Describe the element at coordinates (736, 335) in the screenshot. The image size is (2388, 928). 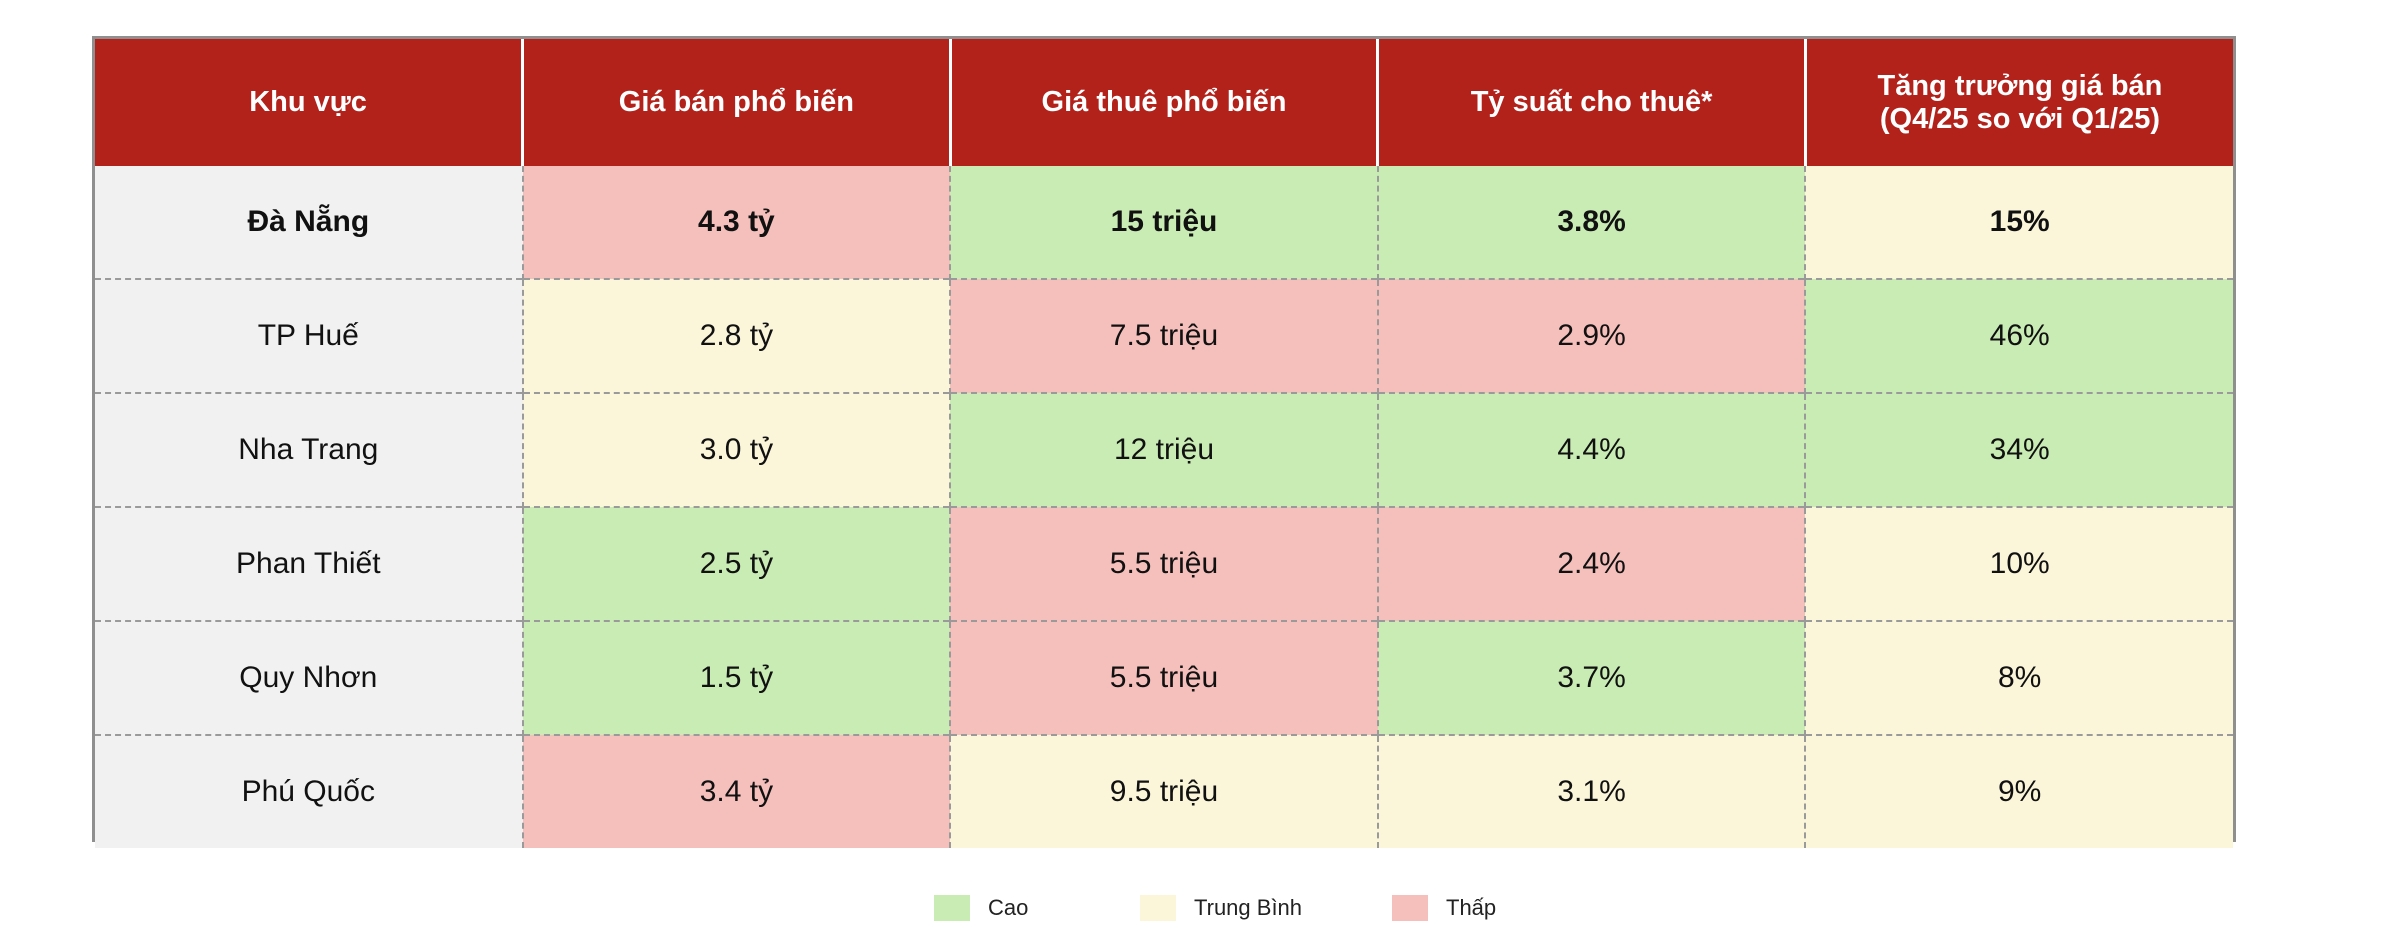
I see `cell-sale-price: 2.8 tỷ` at that location.